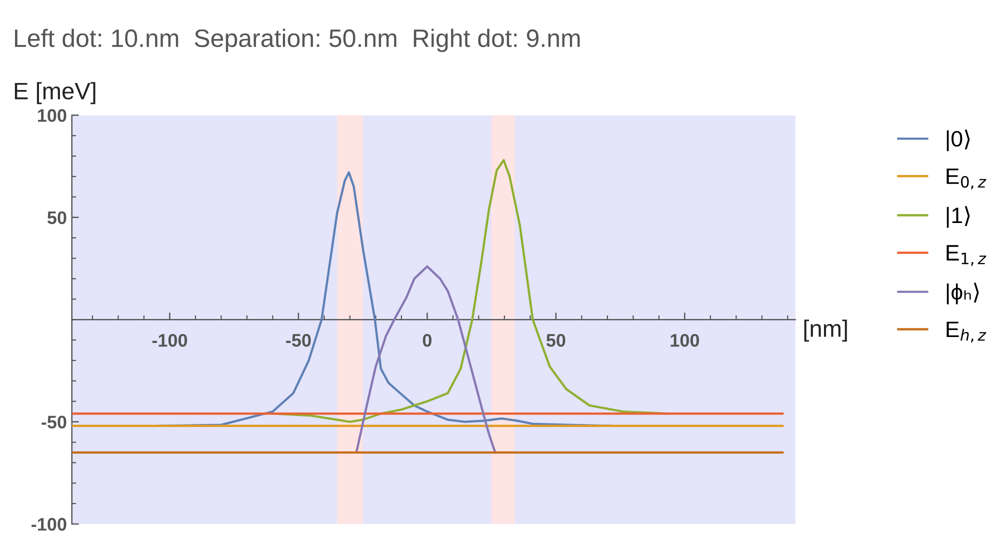 The image size is (998, 548). Describe the element at coordinates (425, 359) in the screenshot. I see `line-series` at that location.